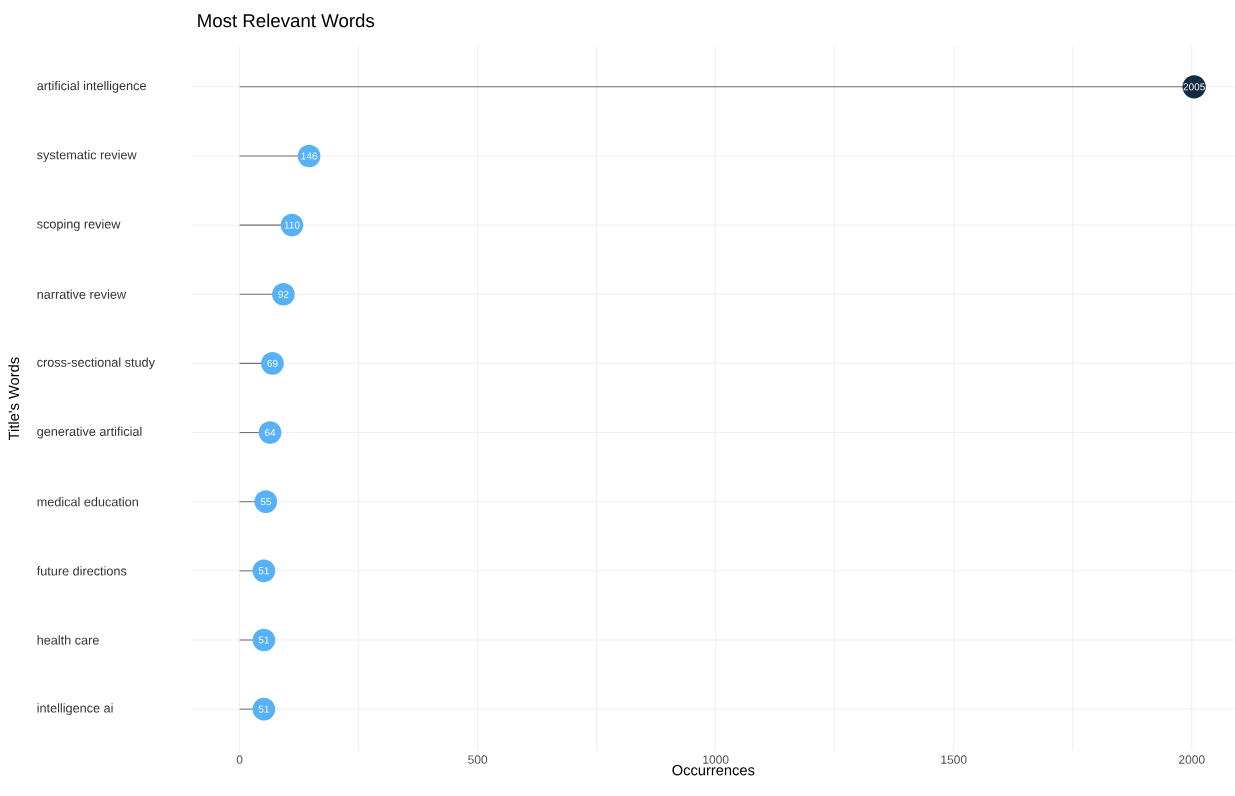  What do you see at coordinates (713, 770) in the screenshot?
I see `x-axis-title: Occurrences` at bounding box center [713, 770].